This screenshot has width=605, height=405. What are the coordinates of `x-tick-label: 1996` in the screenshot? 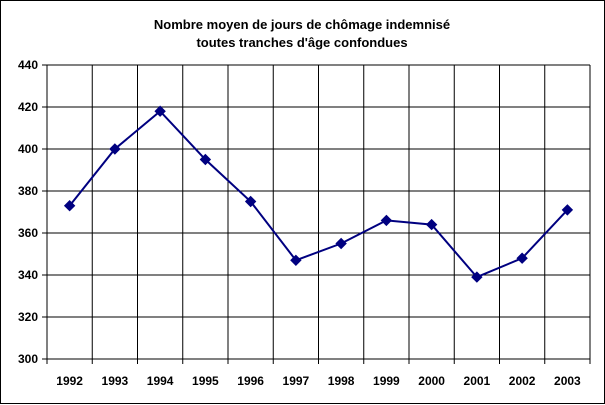 It's located at (250, 381).